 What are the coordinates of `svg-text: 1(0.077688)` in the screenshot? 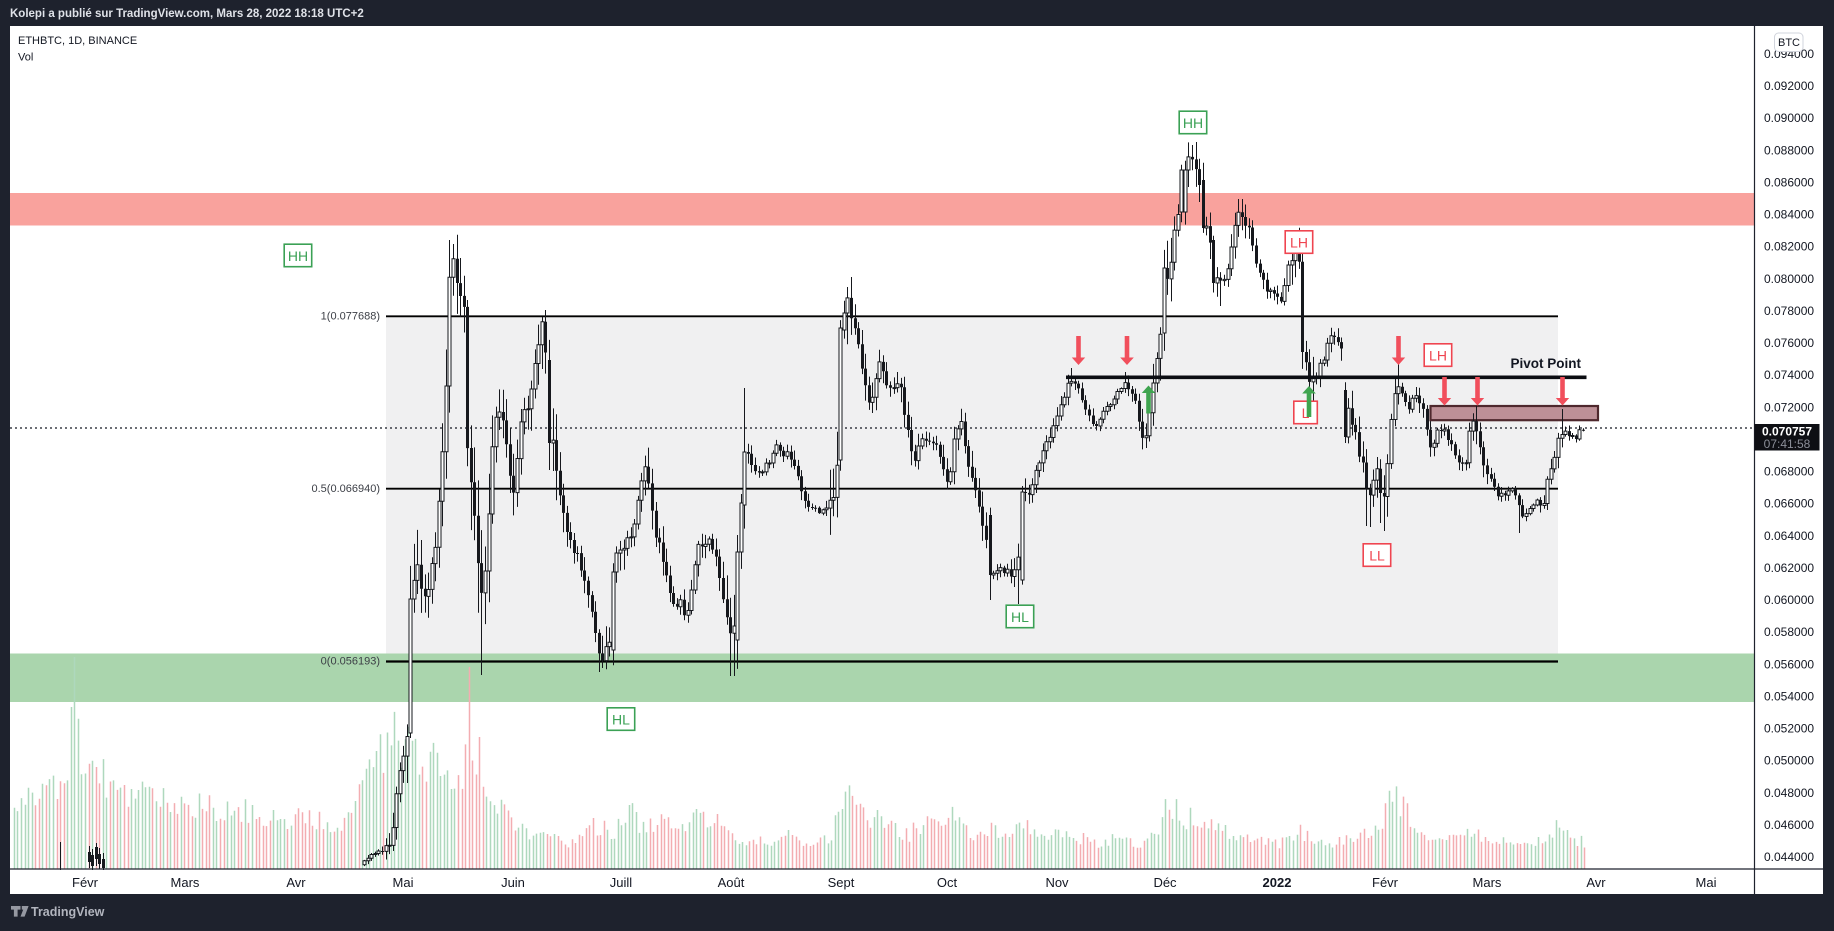 It's located at (350, 317).